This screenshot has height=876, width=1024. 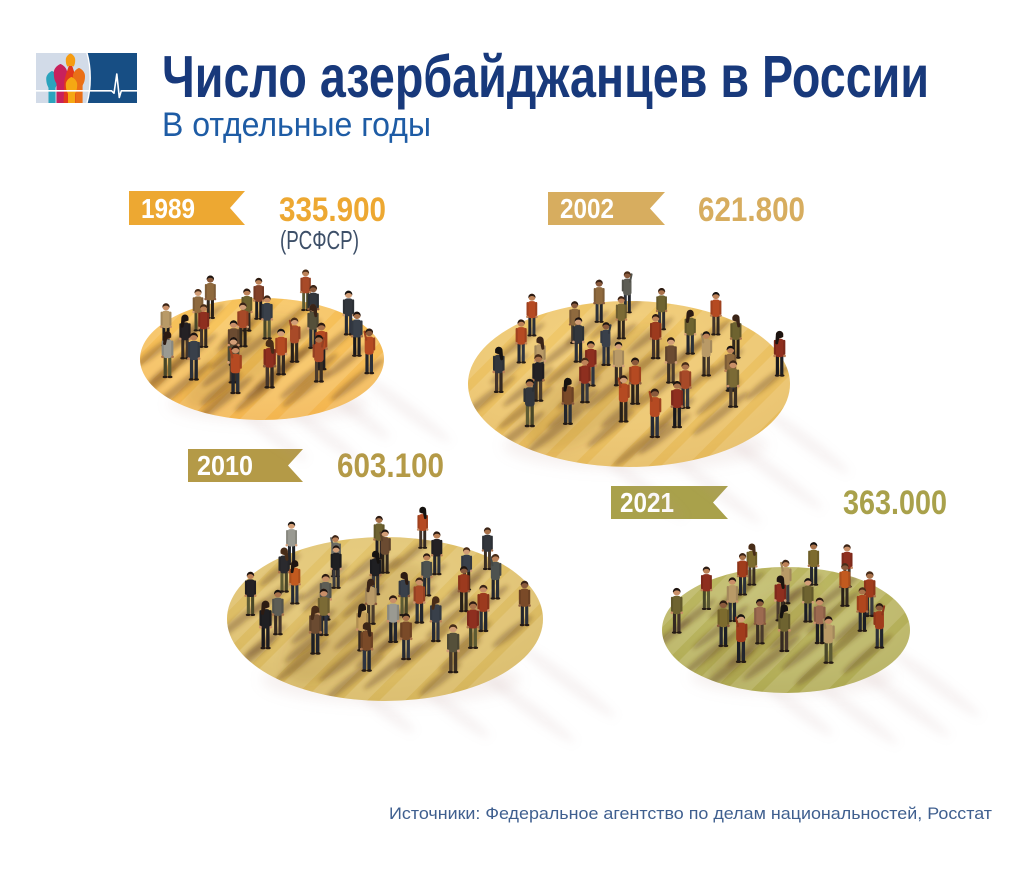 What do you see at coordinates (168, 208) in the screenshot?
I see `svg-text: 1989` at bounding box center [168, 208].